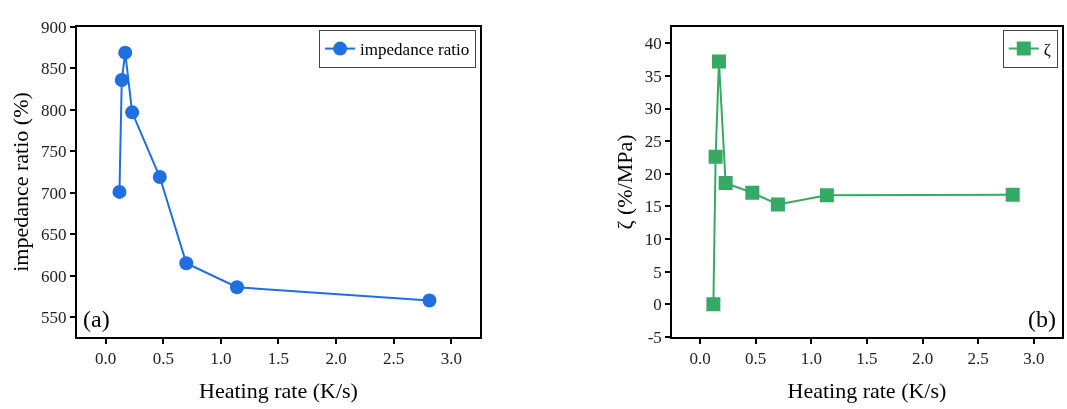 This screenshot has width=1067, height=409. Describe the element at coordinates (653, 76) in the screenshot. I see `y-tick-label: 35` at that location.